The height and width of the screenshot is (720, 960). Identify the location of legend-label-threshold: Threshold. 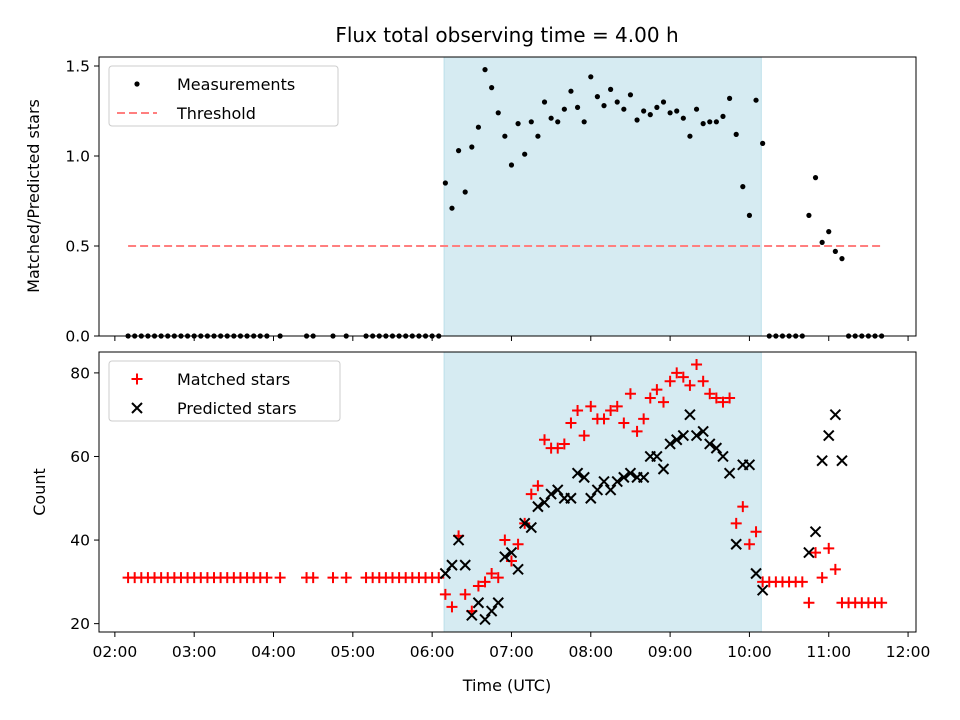
(216, 113).